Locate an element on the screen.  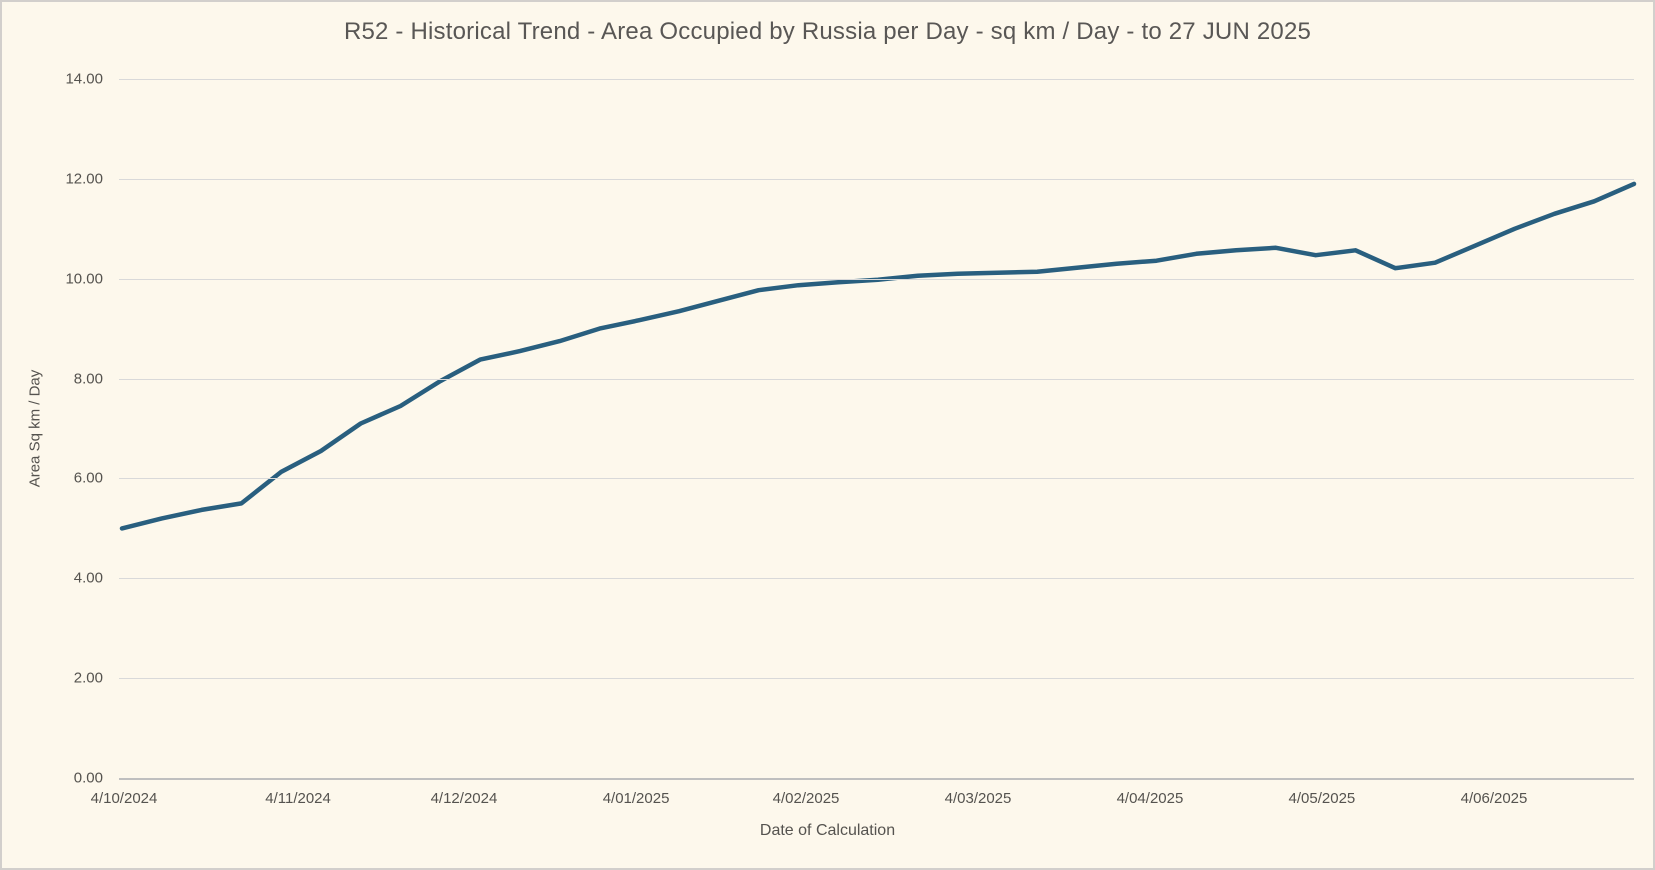
x-axis-title: Date of Calculation is located at coordinates (827, 830).